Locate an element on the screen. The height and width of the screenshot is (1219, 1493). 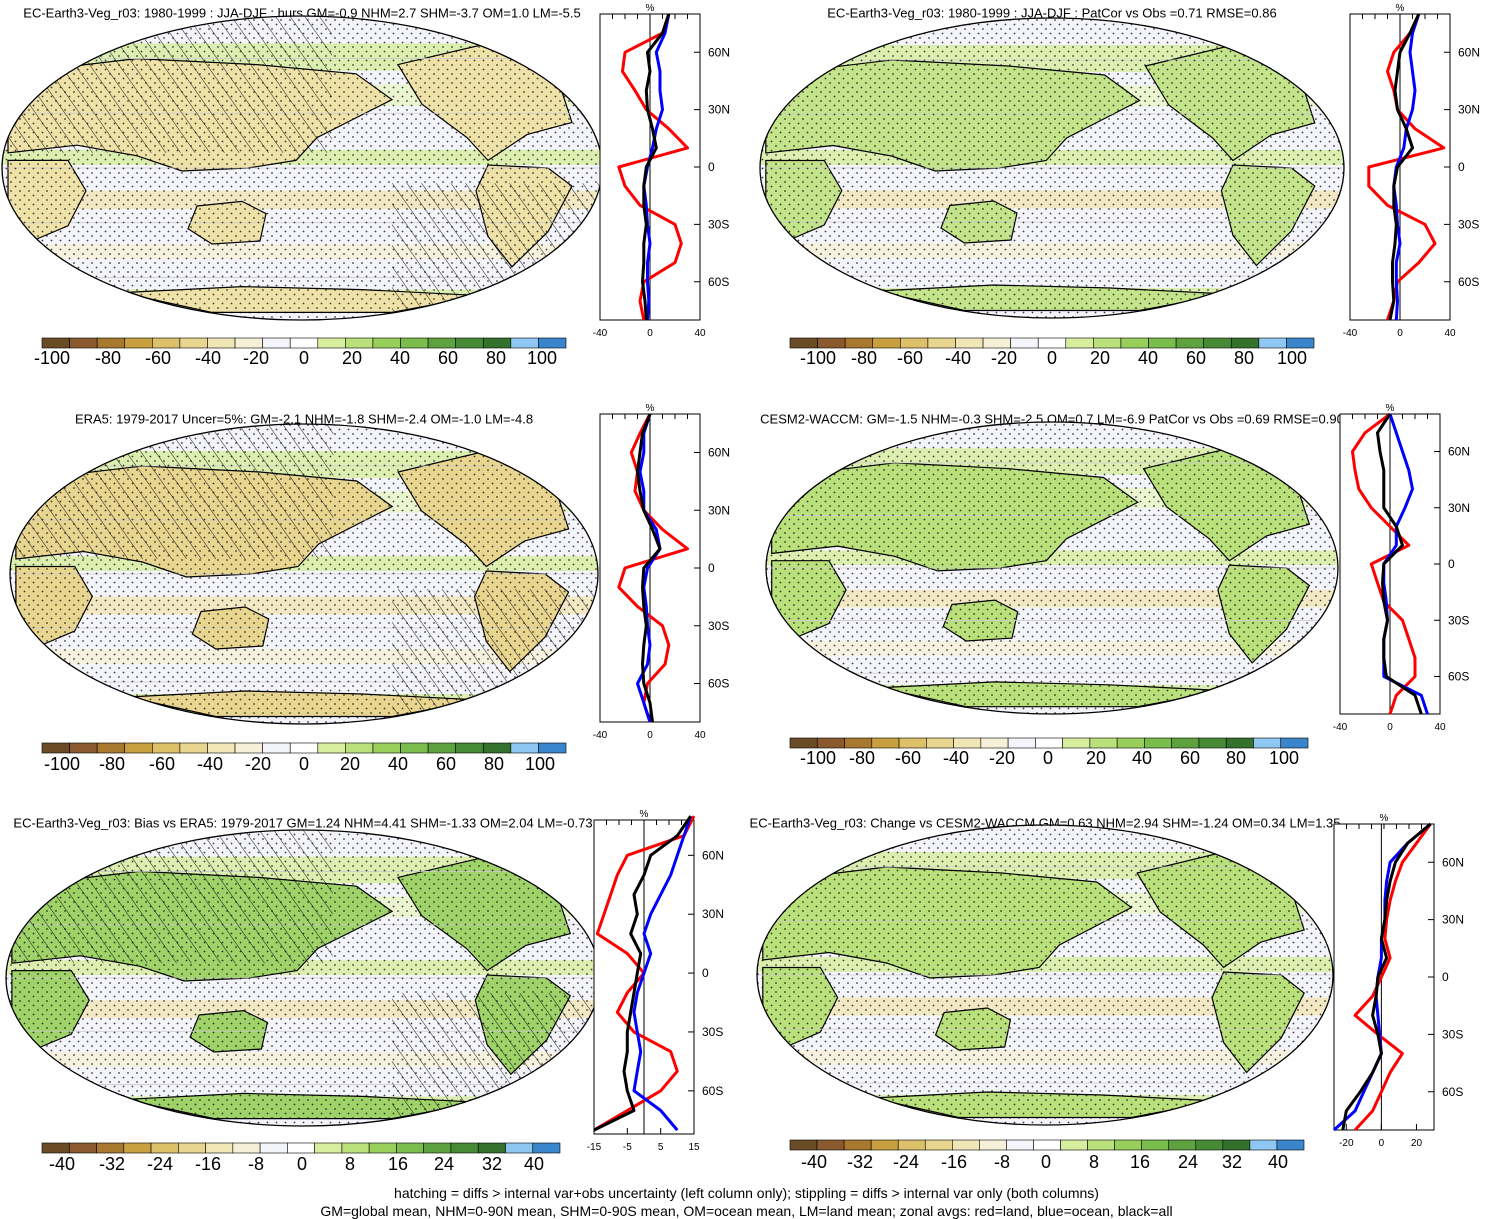
colorbar-label: -20 is located at coordinates (258, 764).